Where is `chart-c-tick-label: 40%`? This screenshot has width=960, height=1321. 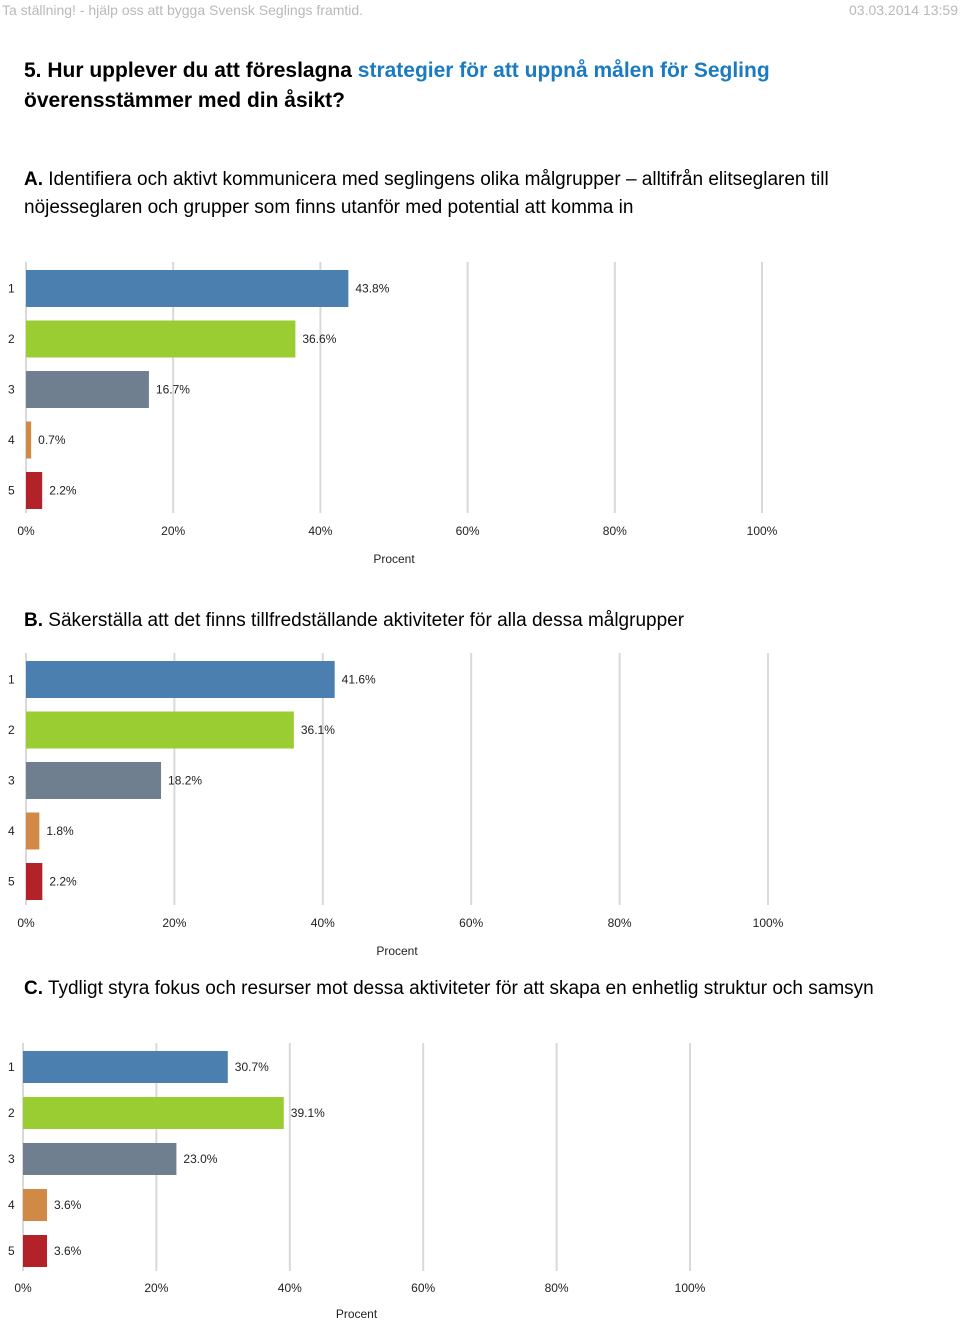 chart-c-tick-label: 40% is located at coordinates (290, 1288).